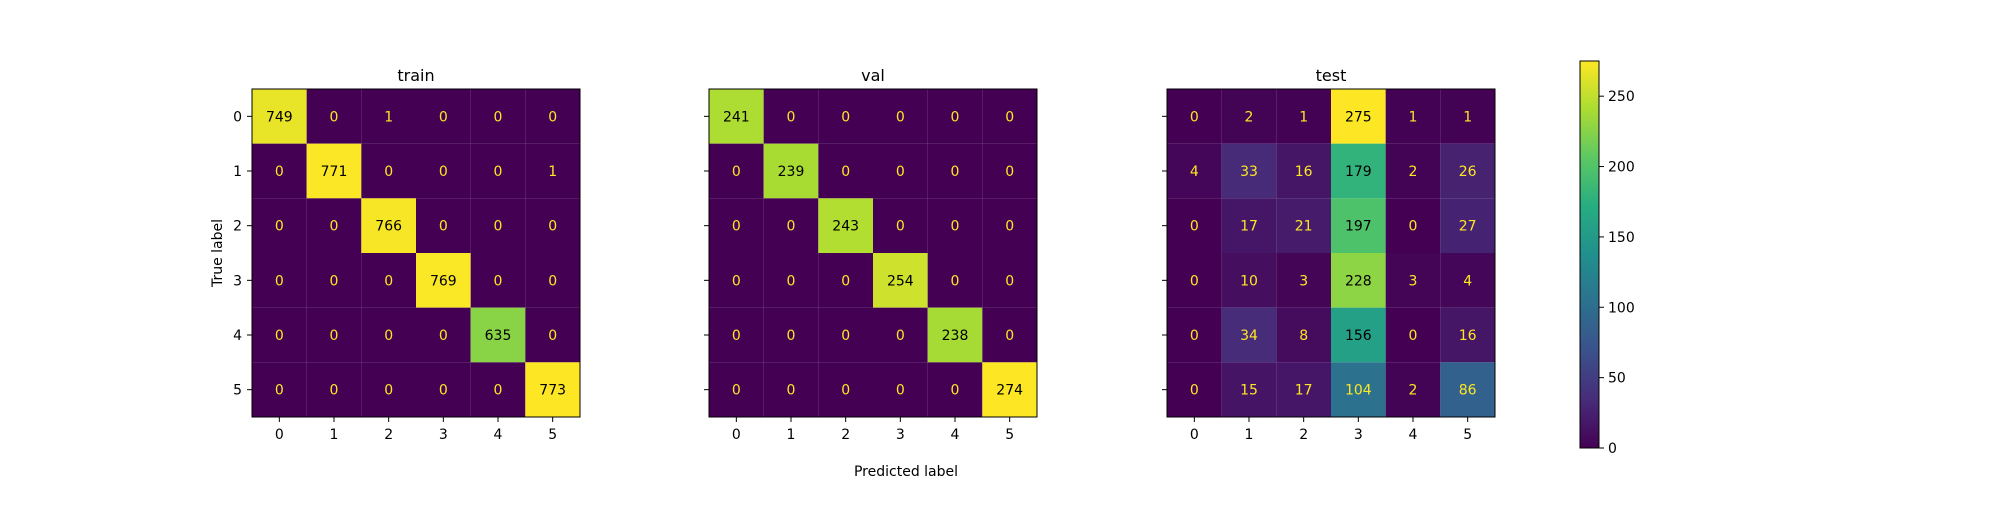 The height and width of the screenshot is (505, 2000). I want to click on x-tick-label: 4, so click(498, 435).